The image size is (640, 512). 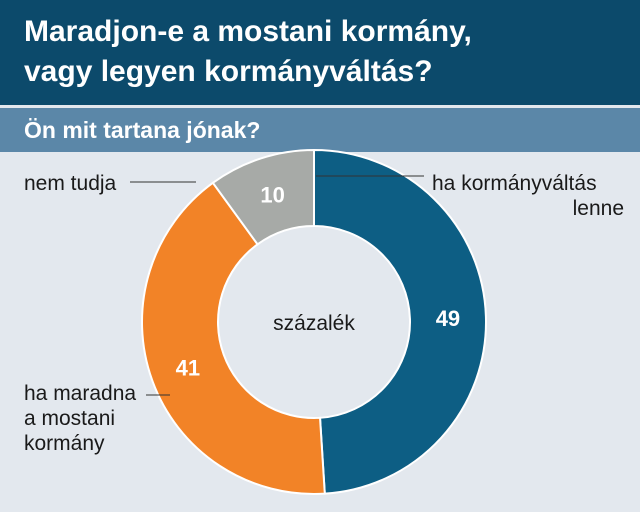 I want to click on slice-label-0-line-0: ha kormányváltás, so click(x=514, y=183).